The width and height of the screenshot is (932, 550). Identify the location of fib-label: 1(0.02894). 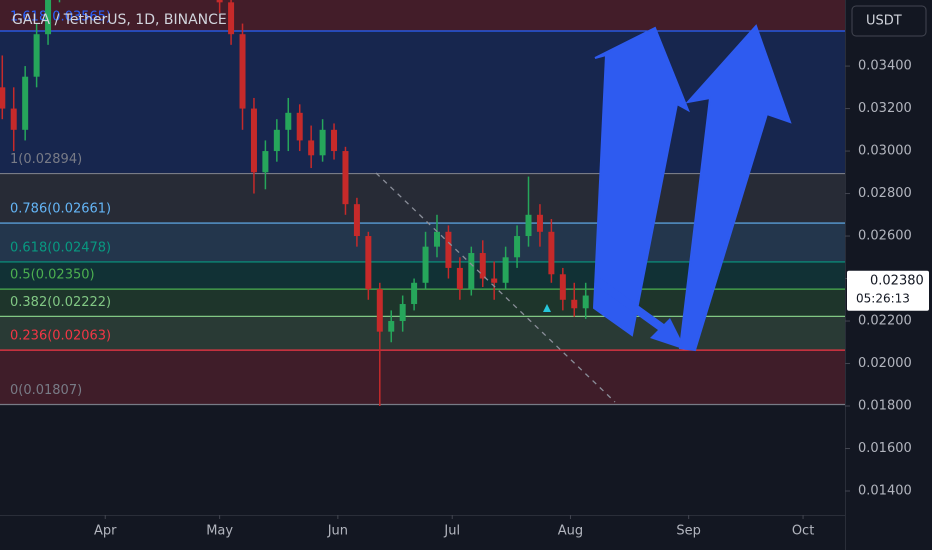
(46, 159).